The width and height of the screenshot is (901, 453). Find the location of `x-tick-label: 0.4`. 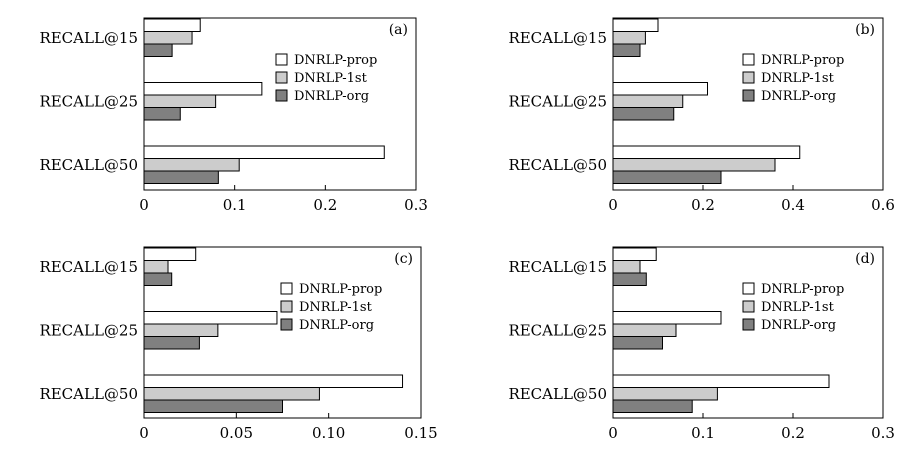

x-tick-label: 0.4 is located at coordinates (793, 205).